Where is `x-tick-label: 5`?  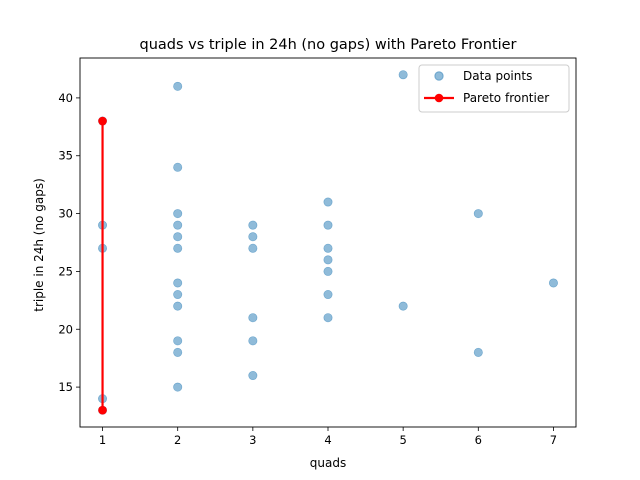
x-tick-label: 5 is located at coordinates (402, 440).